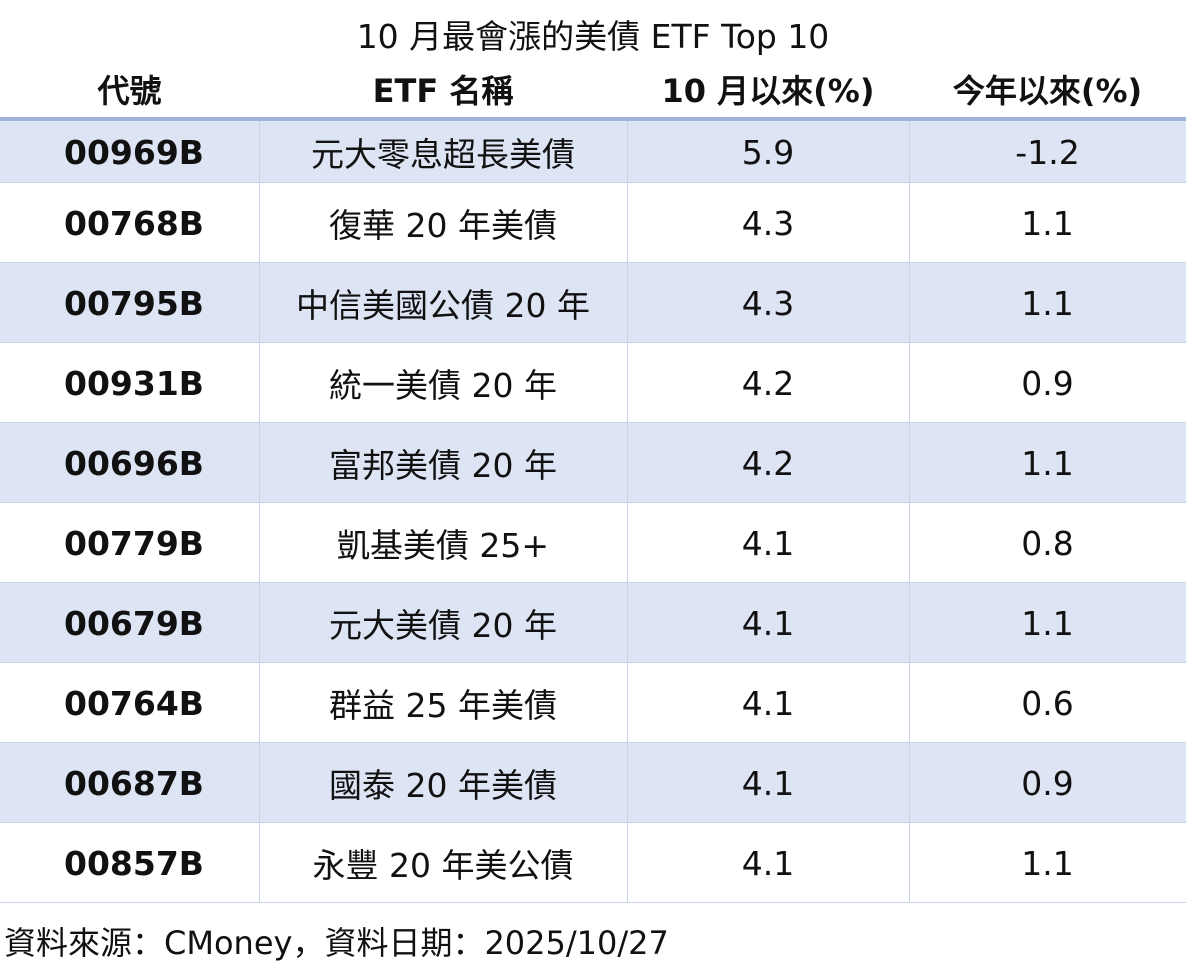 This screenshot has height=964, width=1186. Describe the element at coordinates (443, 225) in the screenshot. I see `table-cell: 復華 20 年美債` at that location.